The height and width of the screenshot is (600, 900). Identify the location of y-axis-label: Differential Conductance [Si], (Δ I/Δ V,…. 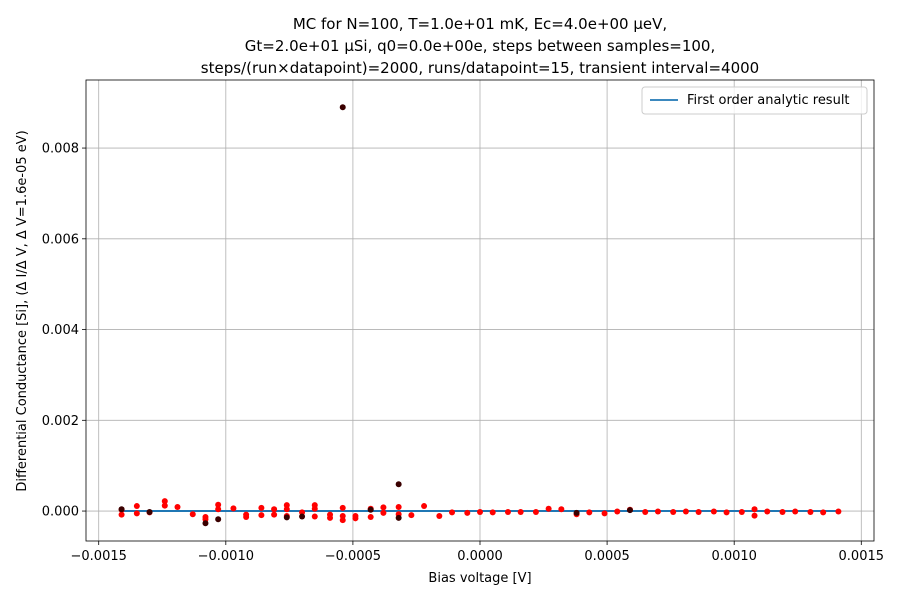
(22, 310).